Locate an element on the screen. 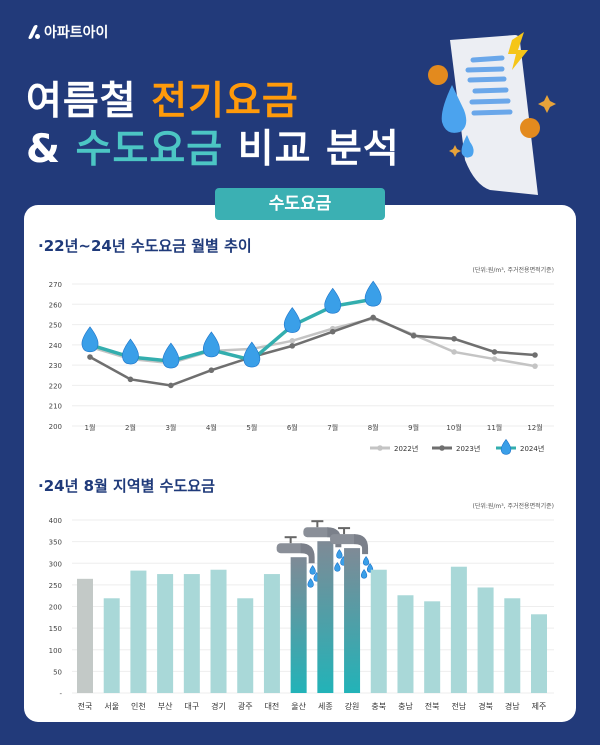  x-tick-label: 부산 is located at coordinates (165, 706).